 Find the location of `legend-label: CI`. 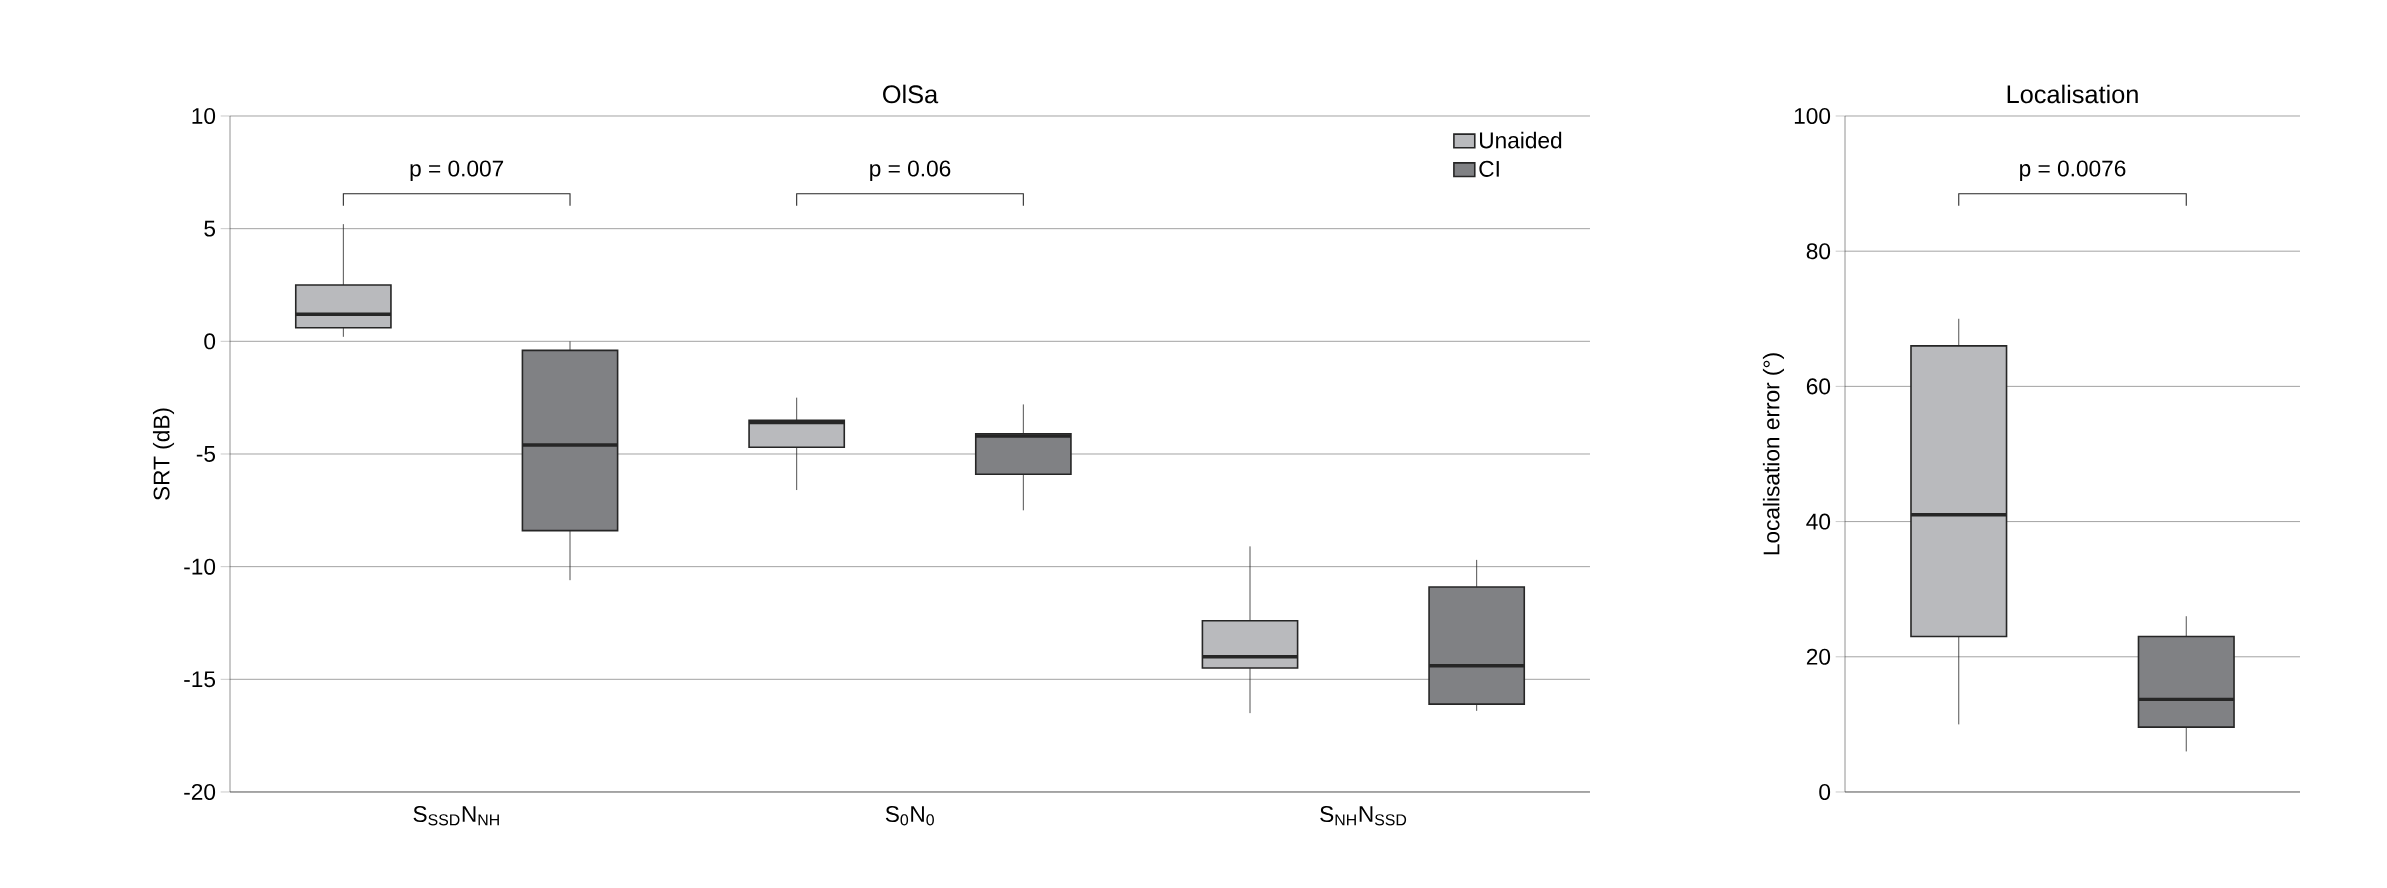

legend-label: CI is located at coordinates (1489, 168).